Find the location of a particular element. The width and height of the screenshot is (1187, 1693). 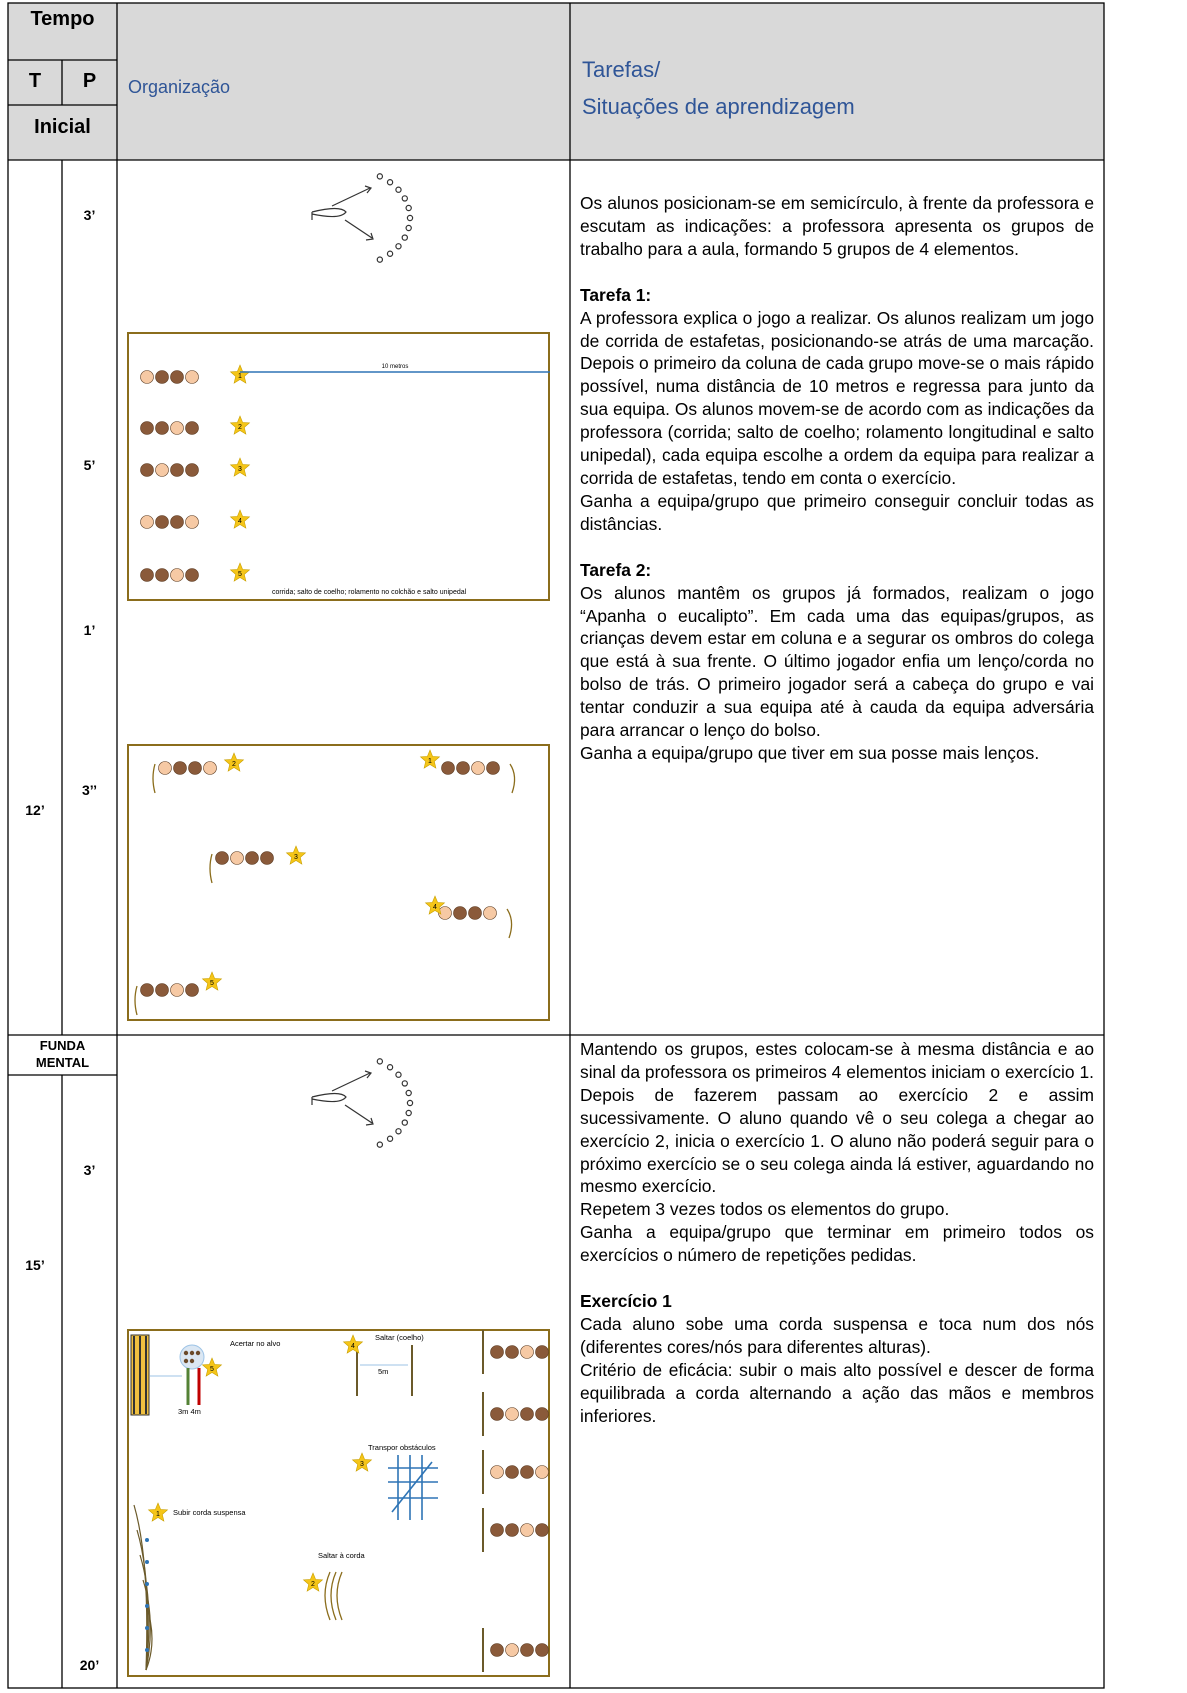

situacoes: Situações de aprendizagem is located at coordinates (718, 106).